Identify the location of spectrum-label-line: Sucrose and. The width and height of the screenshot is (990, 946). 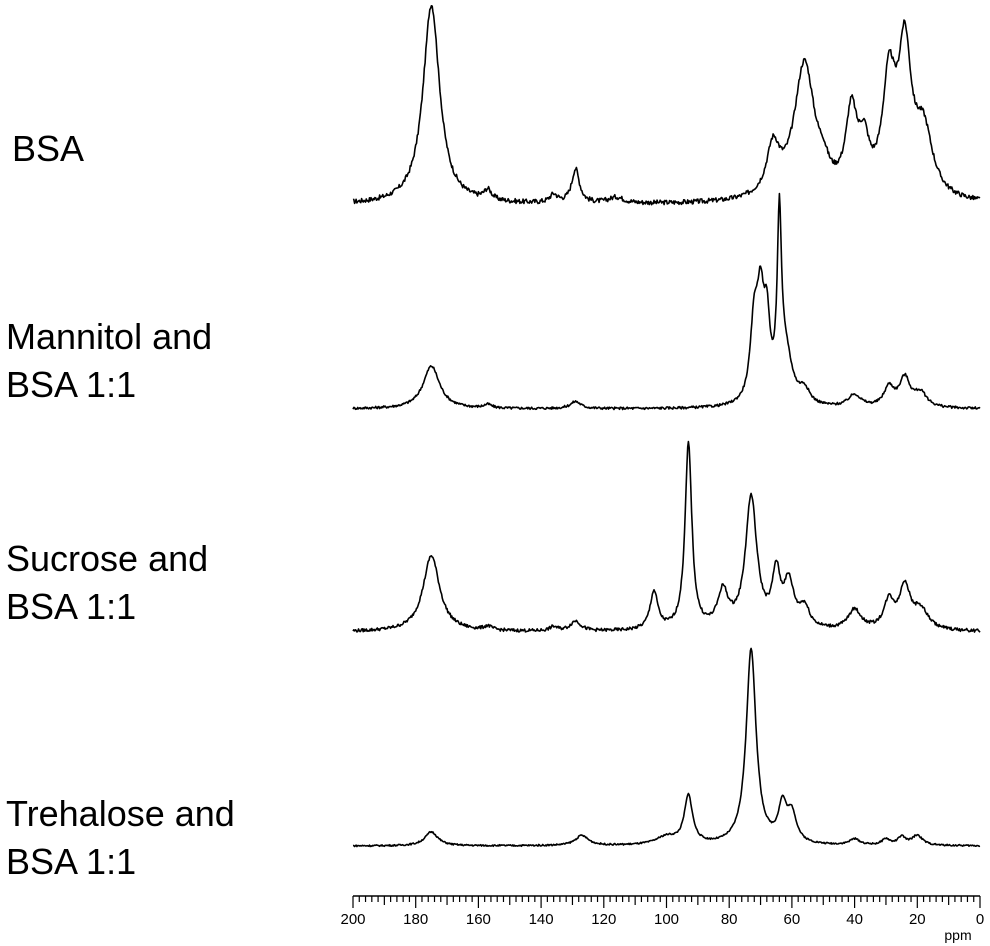
(107, 558).